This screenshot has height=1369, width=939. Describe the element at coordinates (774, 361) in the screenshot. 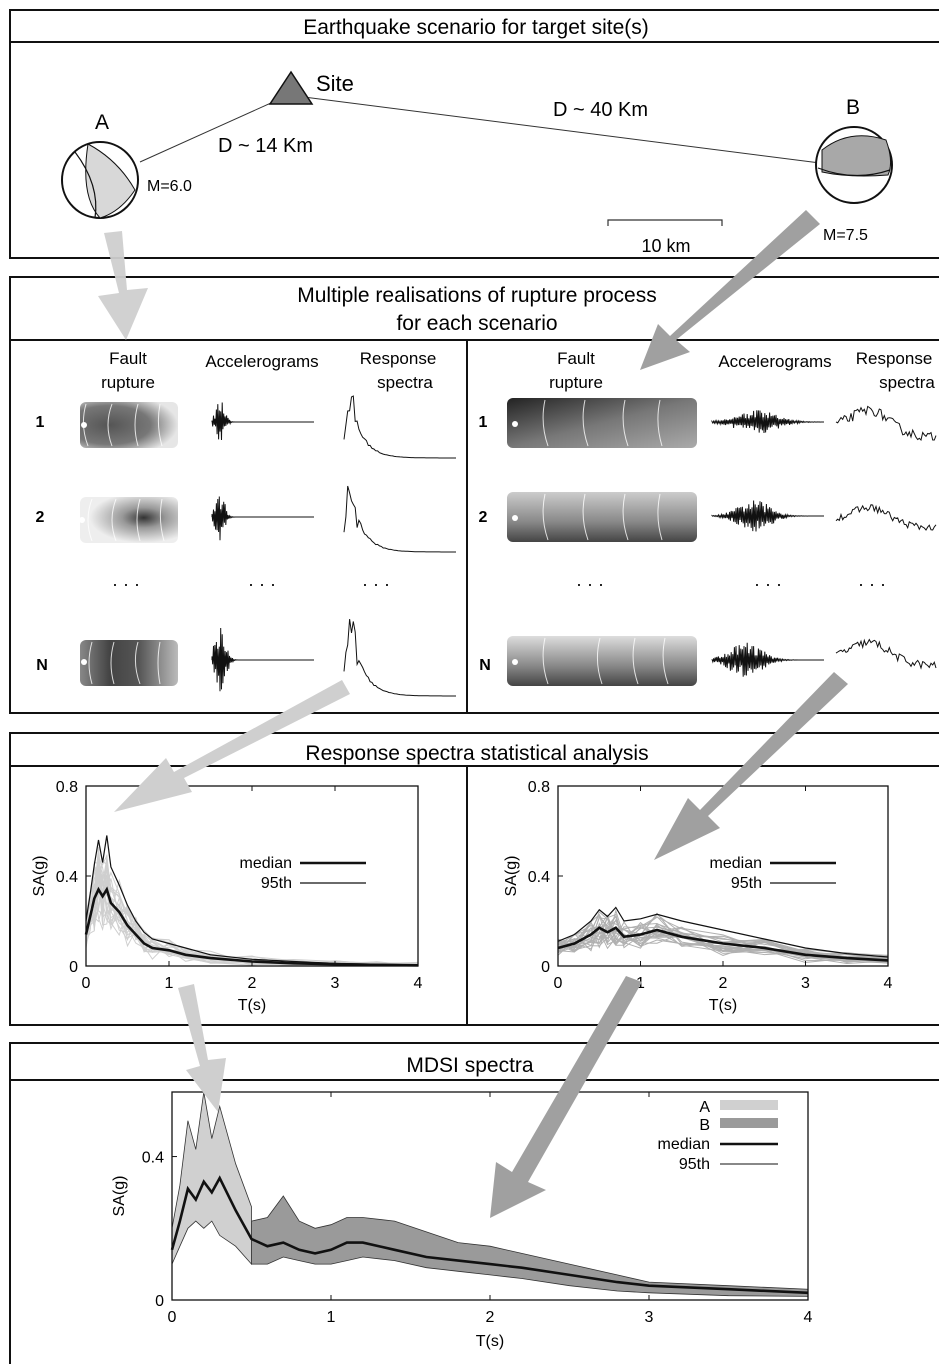

I see `header-b-accelerograms: Accelerograms` at that location.